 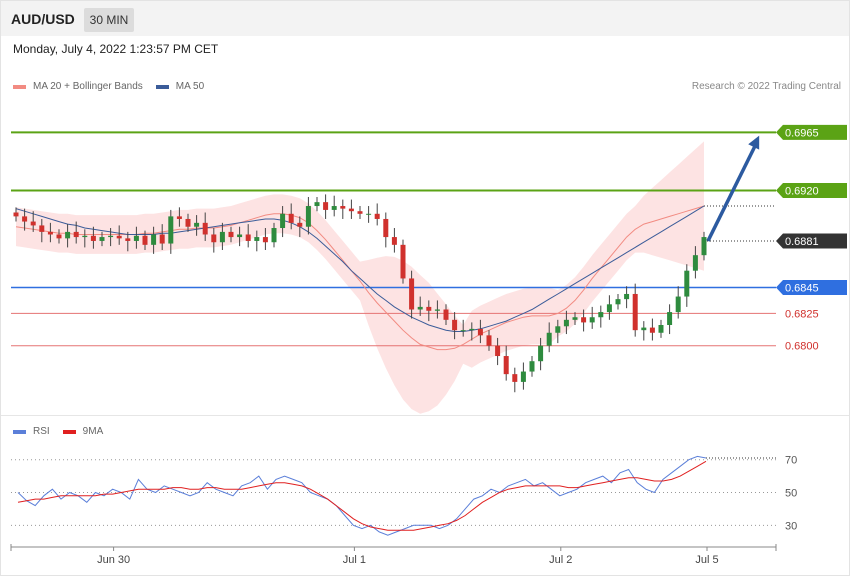 What do you see at coordinates (19, 431) in the screenshot?
I see `rsi-swatch` at bounding box center [19, 431].